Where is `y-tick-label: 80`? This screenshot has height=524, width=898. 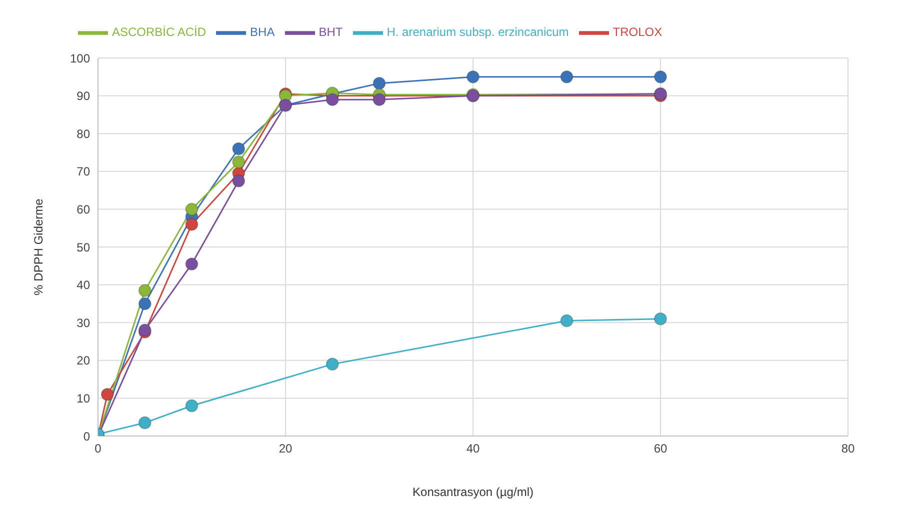
y-tick-label: 80 is located at coordinates (83, 133).